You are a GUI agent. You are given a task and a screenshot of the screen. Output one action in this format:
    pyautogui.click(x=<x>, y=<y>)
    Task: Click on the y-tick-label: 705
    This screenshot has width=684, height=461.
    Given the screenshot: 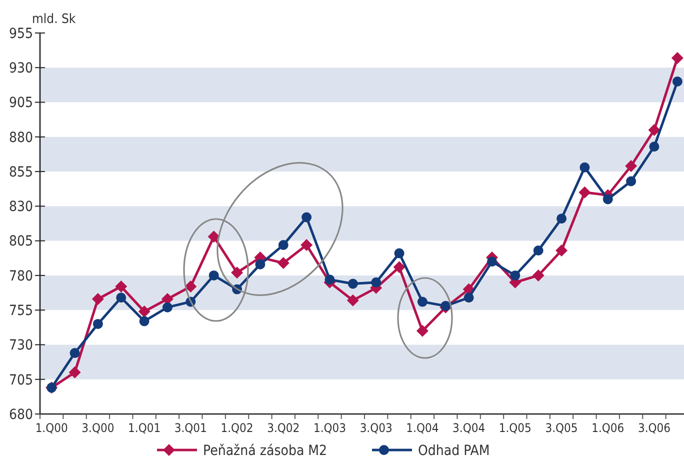 What is the action you would take?
    pyautogui.click(x=20, y=380)
    